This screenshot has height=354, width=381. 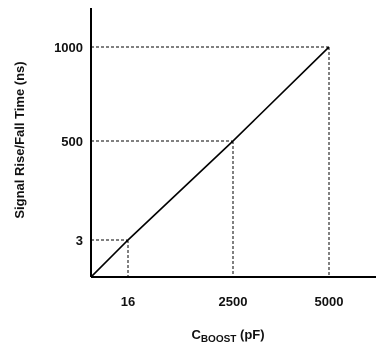 What do you see at coordinates (329, 301) in the screenshot?
I see `x-tick-label-5000: 5000` at bounding box center [329, 301].